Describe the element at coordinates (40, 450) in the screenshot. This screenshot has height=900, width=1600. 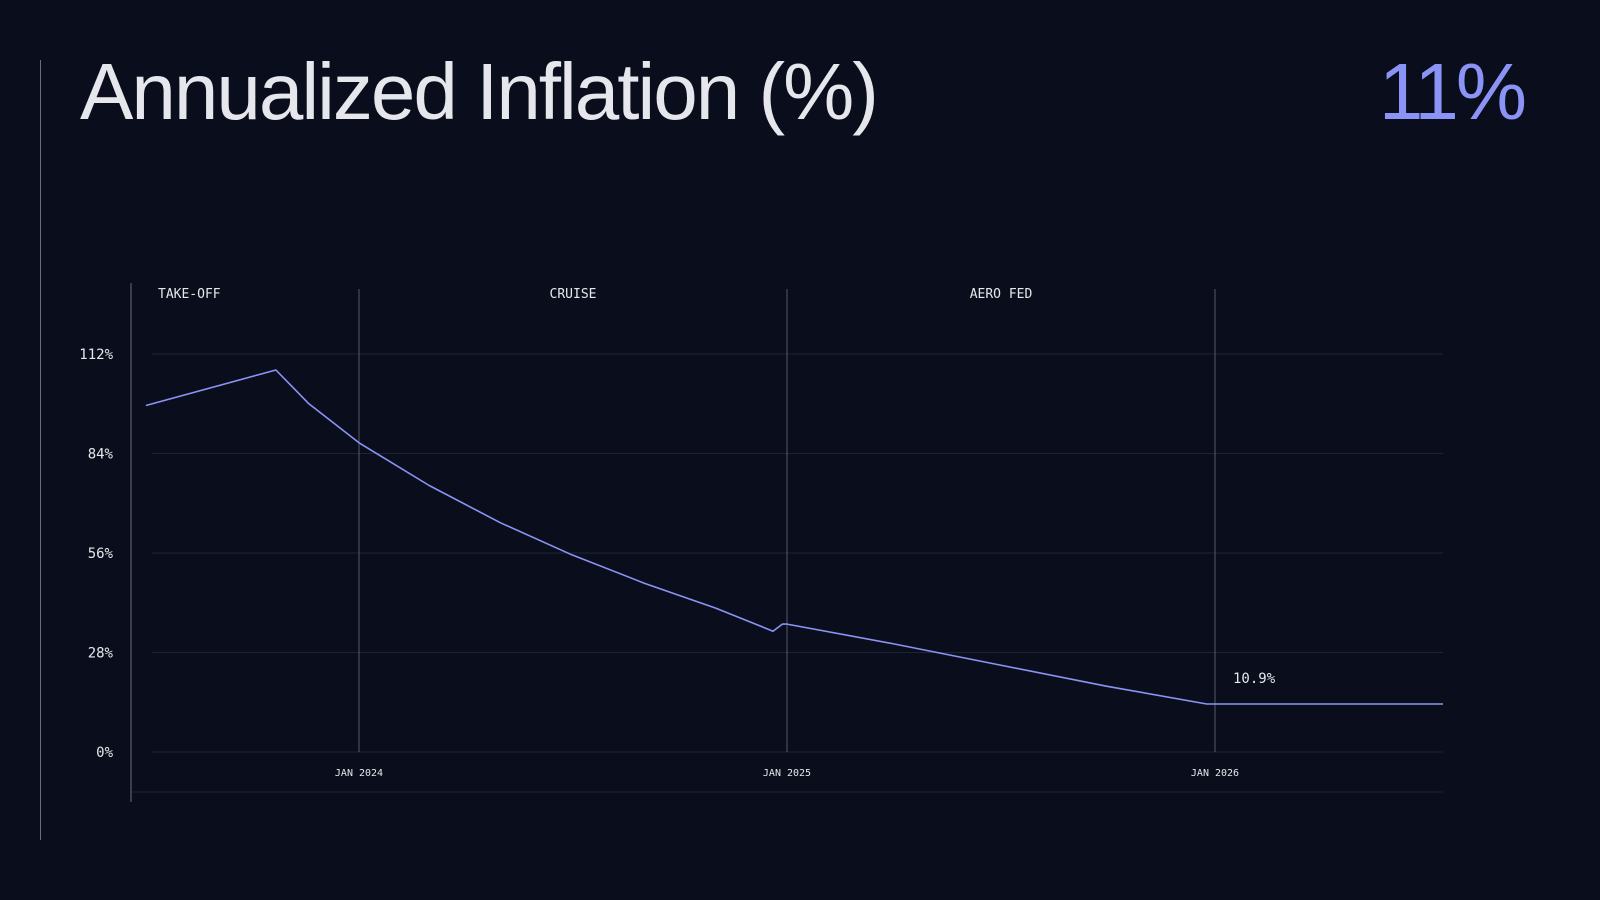
I see `left-accent-rule` at that location.